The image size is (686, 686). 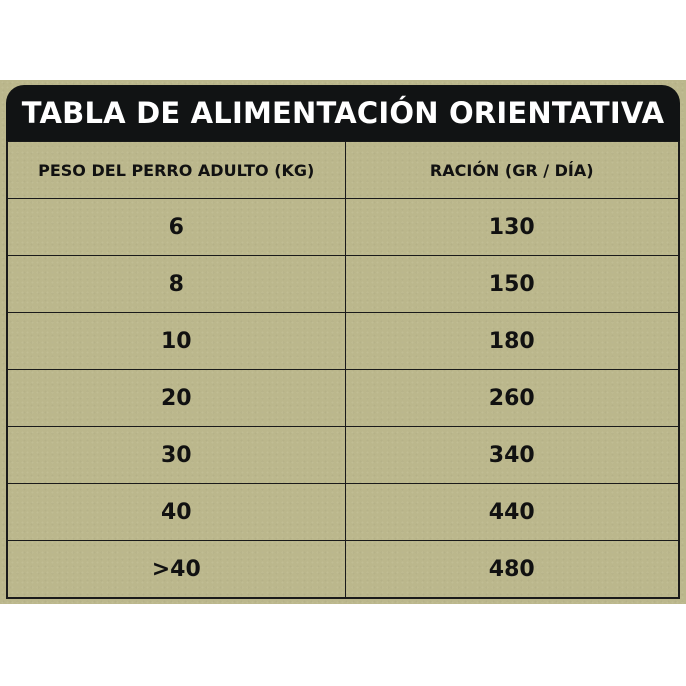 What do you see at coordinates (176, 170) in the screenshot?
I see `header-weight: PESO DEL PERRO ADULTO (KG)` at bounding box center [176, 170].